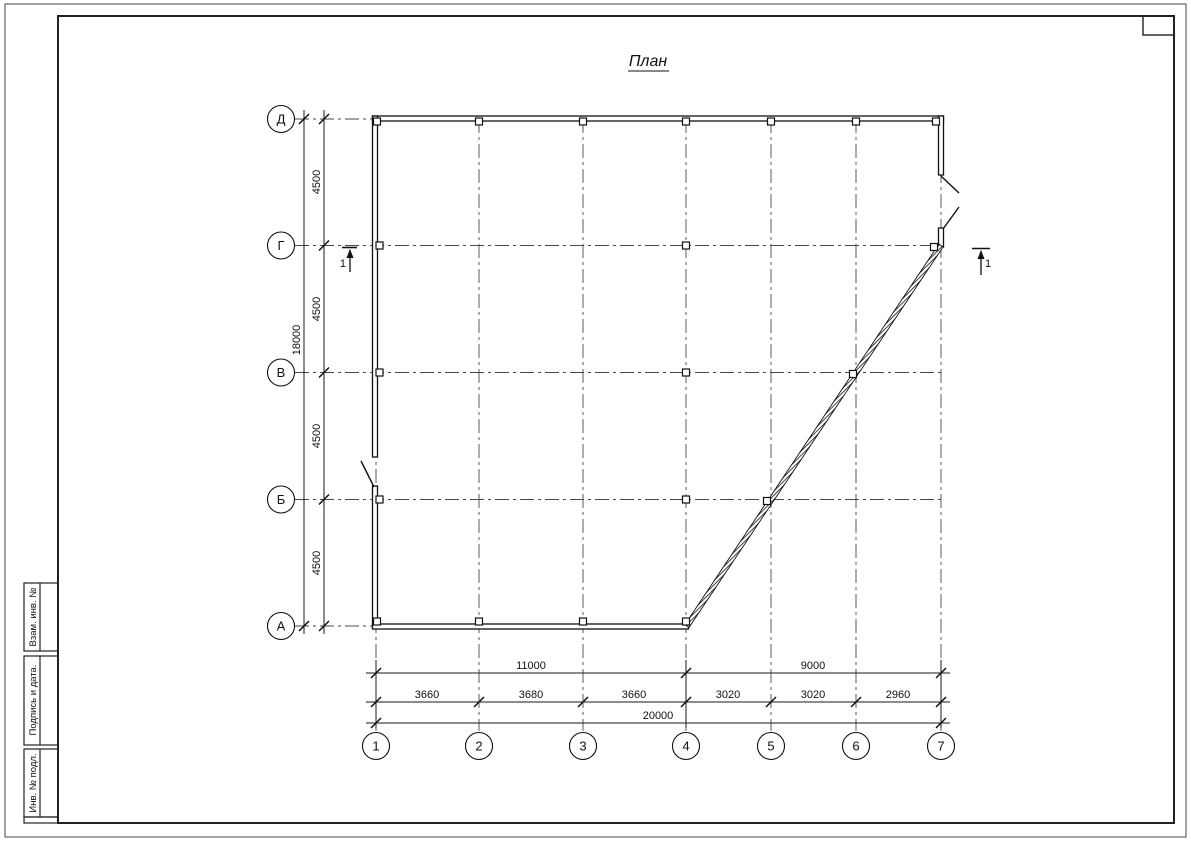  I want to click on dim-col-6: 2960, so click(898, 695).